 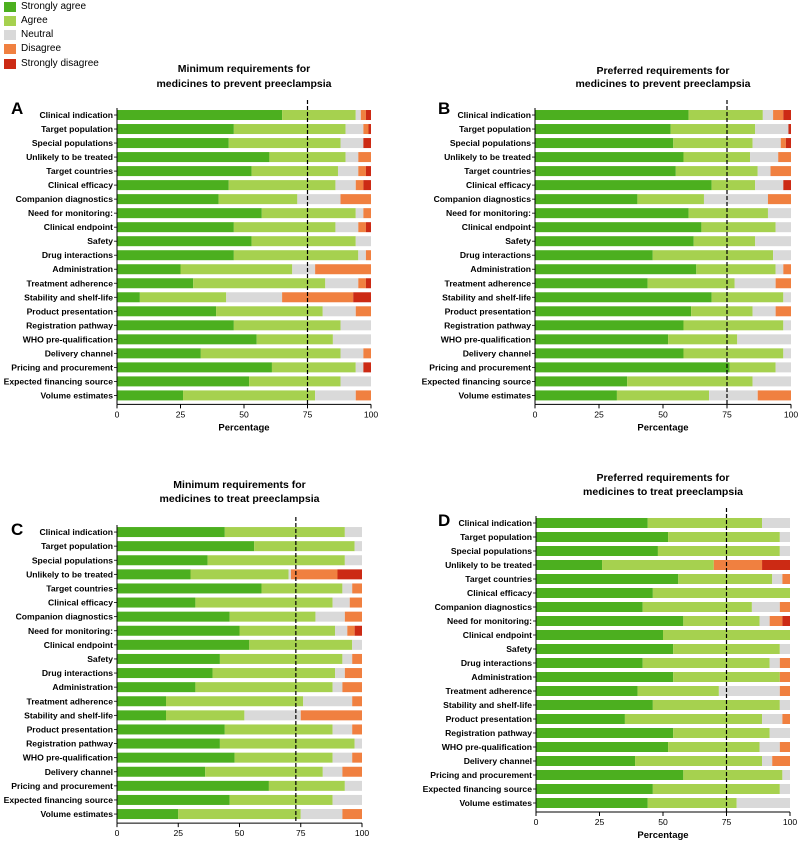 I want to click on category-label: Registration pathway, so click(x=488, y=733).